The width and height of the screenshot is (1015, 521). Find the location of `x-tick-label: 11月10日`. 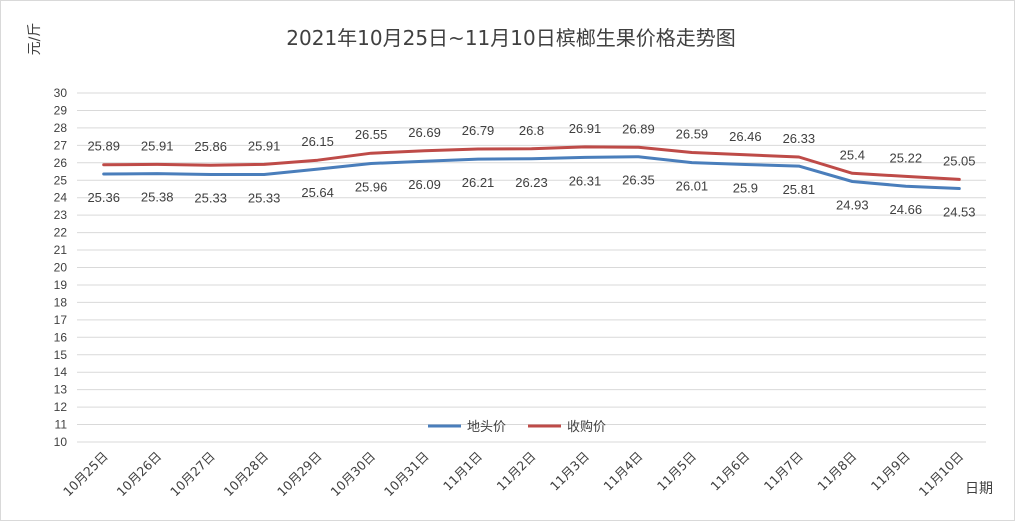

x-tick-label: 11月10日 is located at coordinates (941, 474).